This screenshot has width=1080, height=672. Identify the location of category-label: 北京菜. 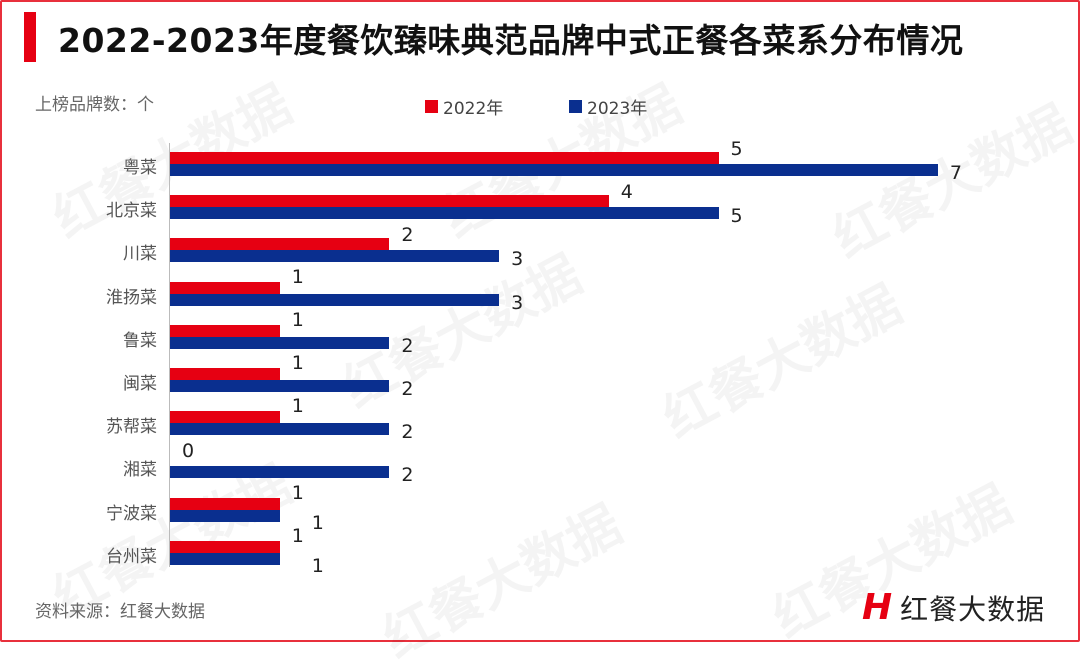
(131, 211).